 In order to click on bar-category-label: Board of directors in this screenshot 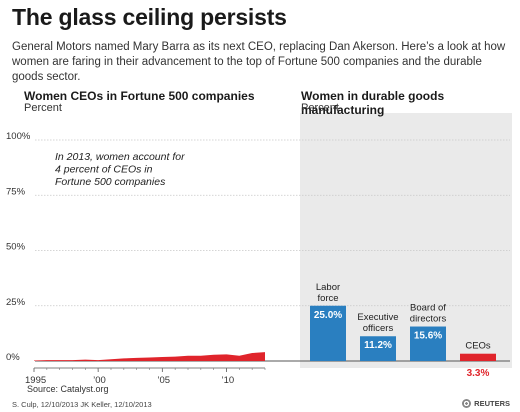, I will do `click(428, 314)`.